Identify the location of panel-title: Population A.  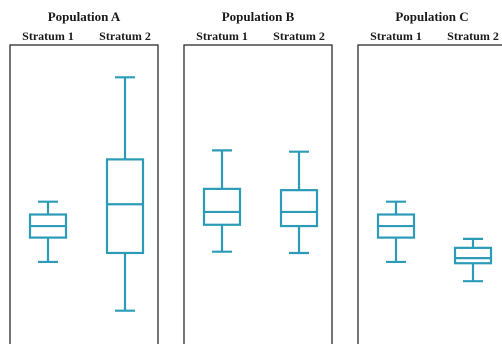
(84, 16).